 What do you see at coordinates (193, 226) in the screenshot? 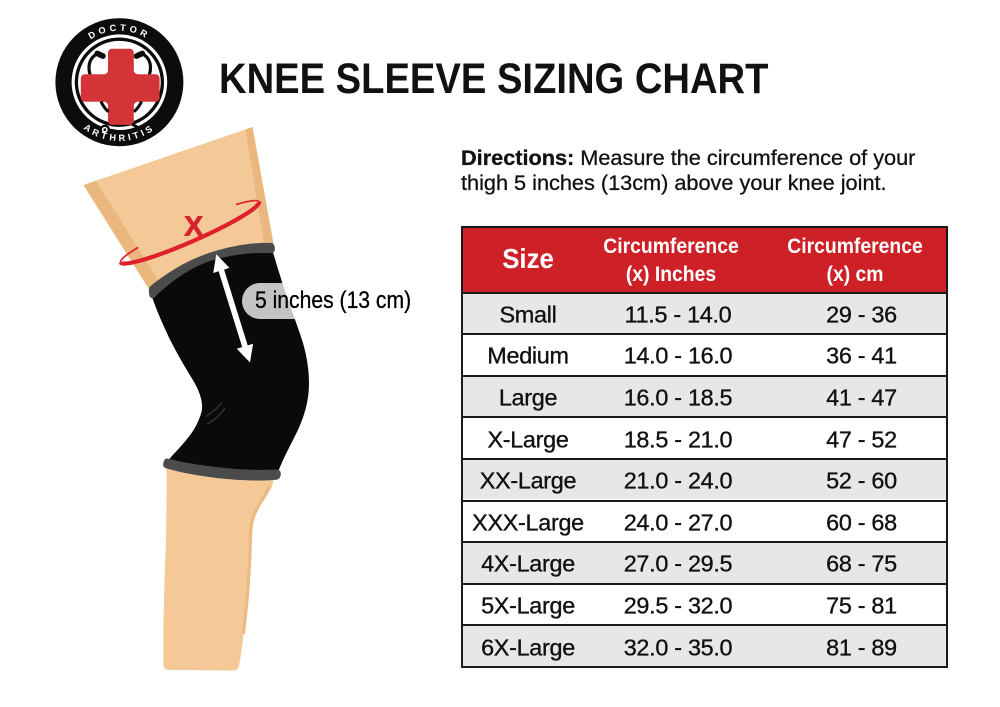
I see `svg-text: X` at bounding box center [193, 226].